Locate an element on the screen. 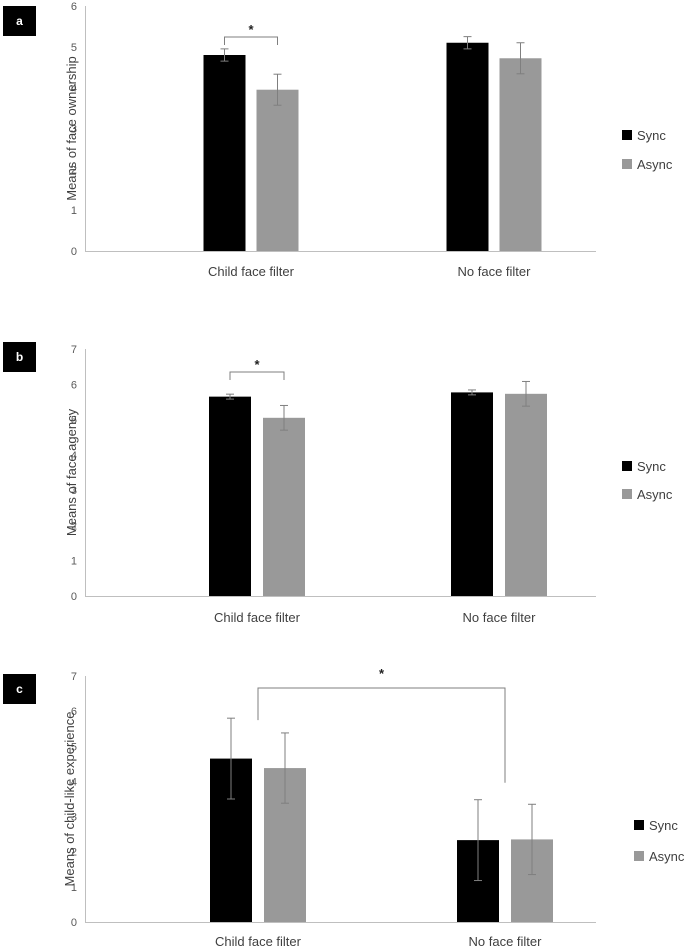 The width and height of the screenshot is (685, 951). y-axis-label: Means of face ownership is located at coordinates (71, 128).